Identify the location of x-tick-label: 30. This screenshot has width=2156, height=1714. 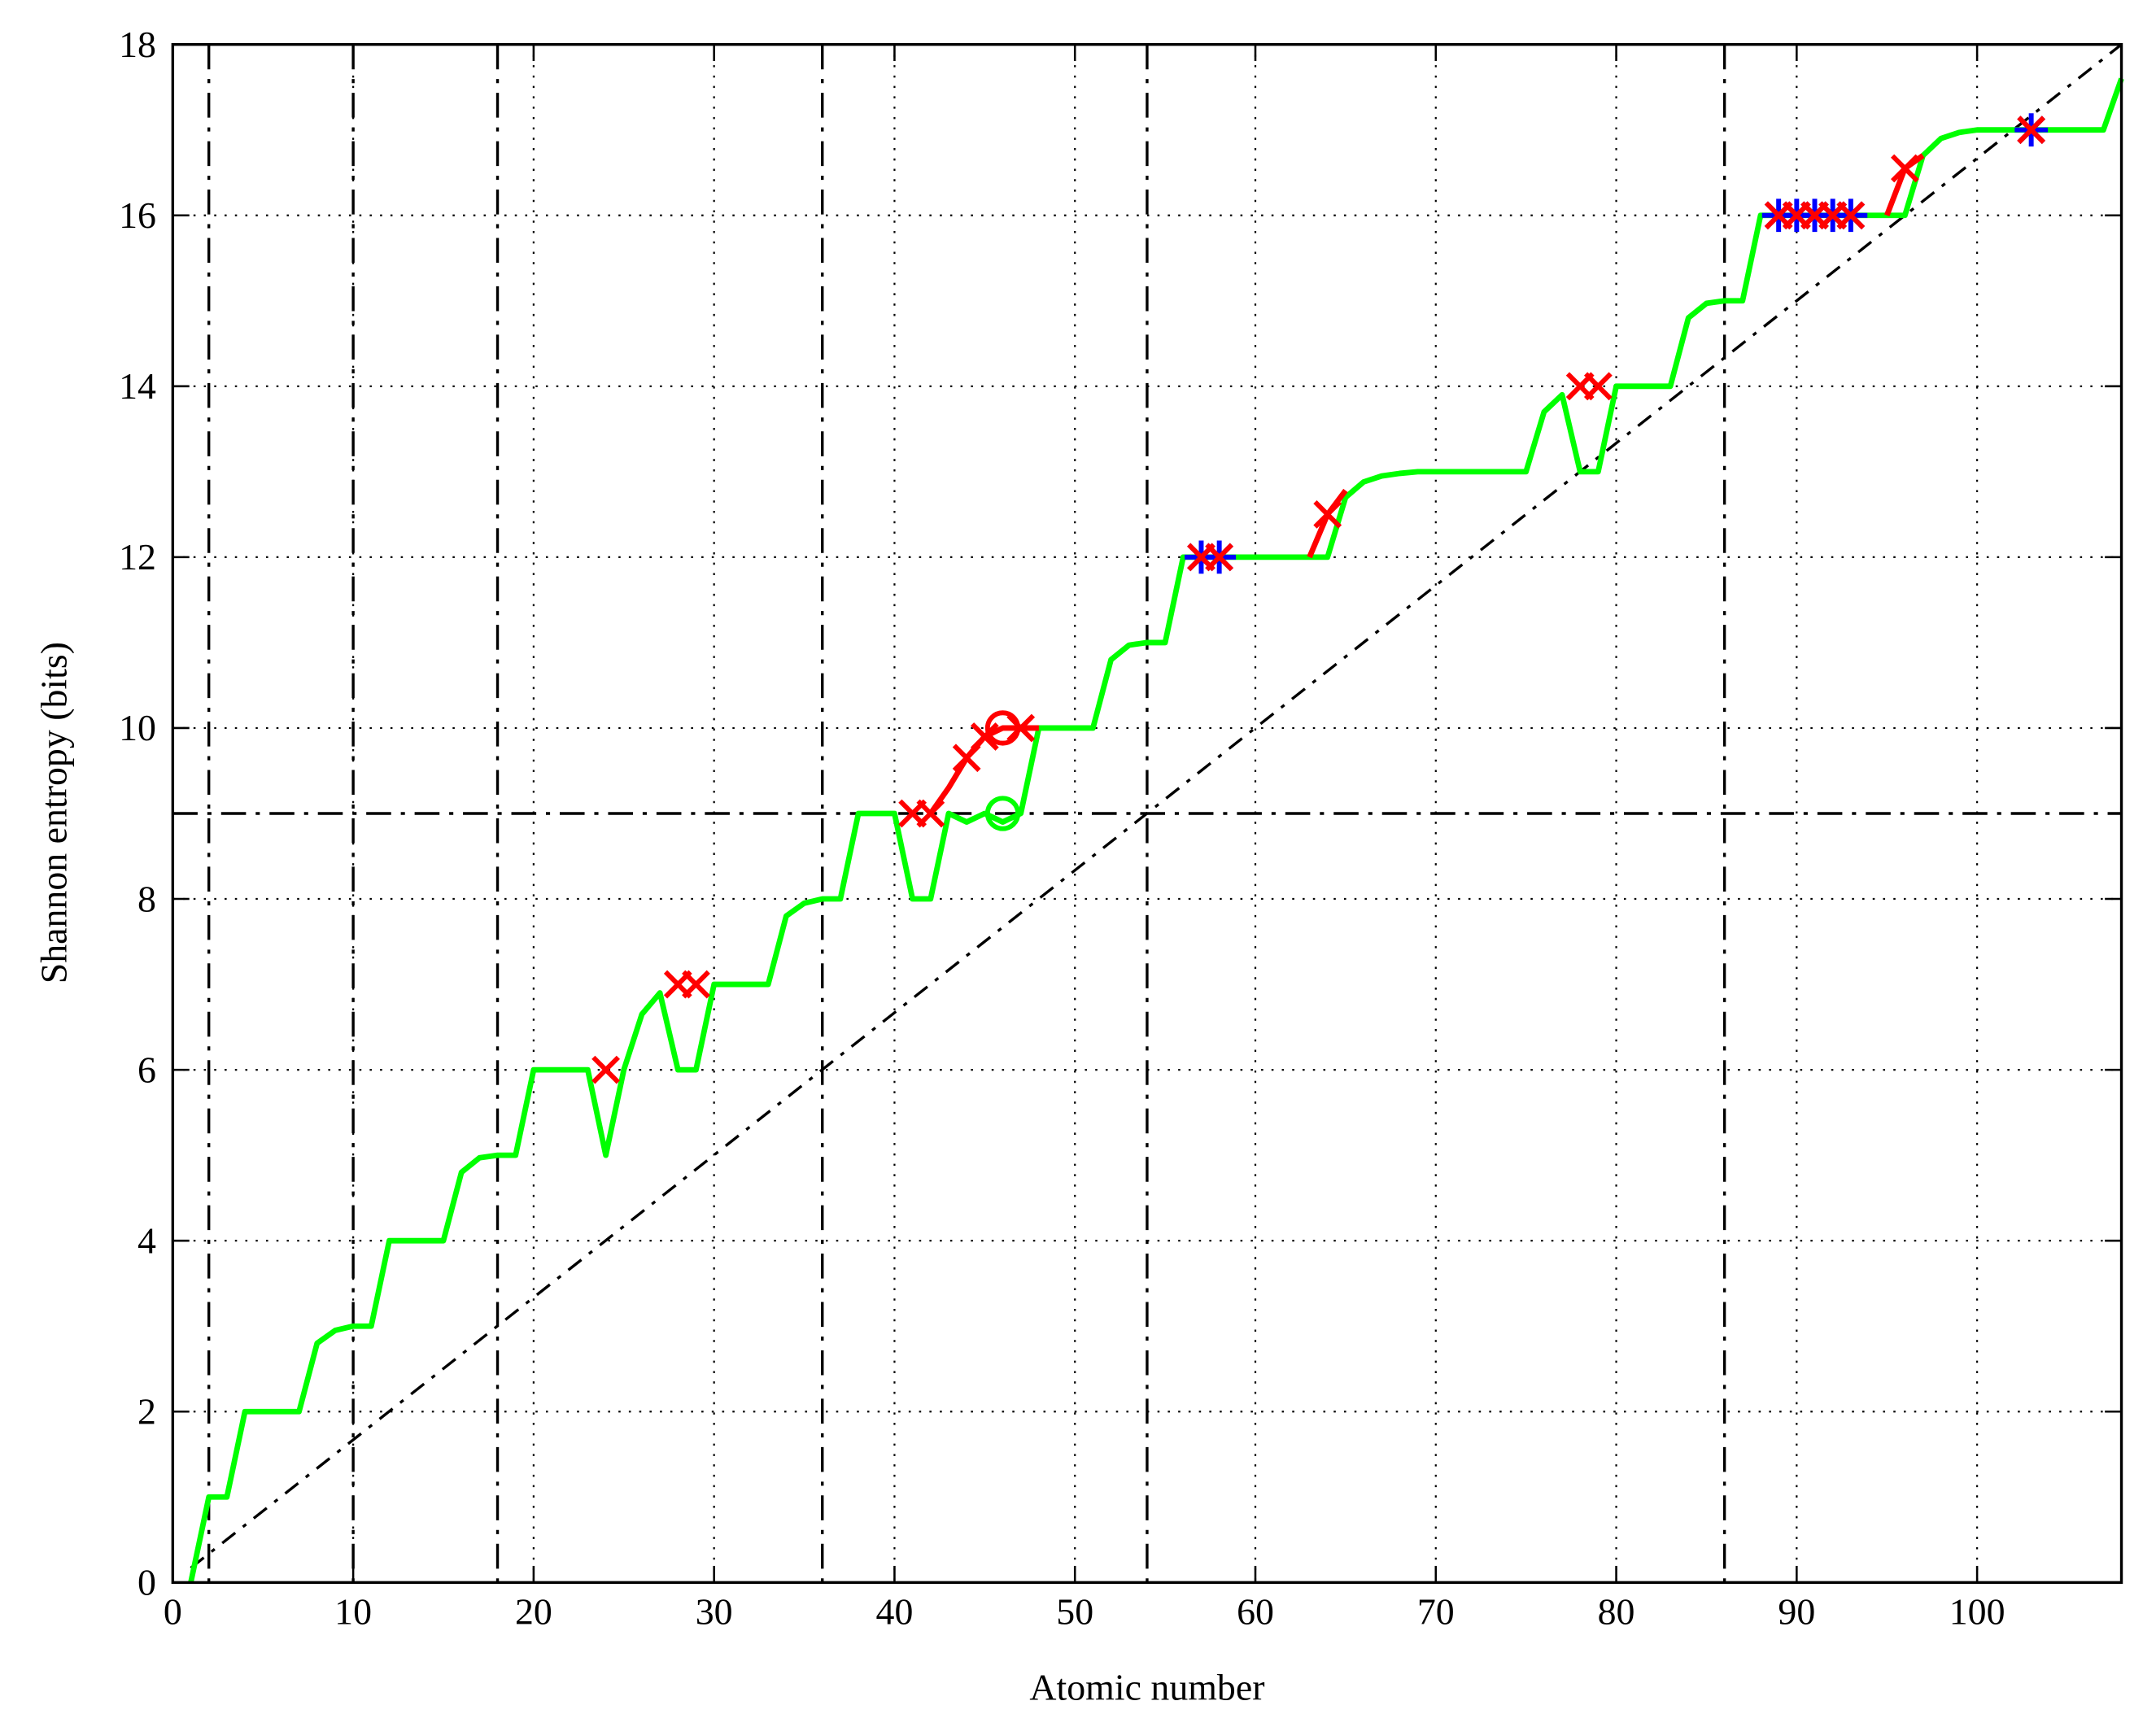
(714, 1611).